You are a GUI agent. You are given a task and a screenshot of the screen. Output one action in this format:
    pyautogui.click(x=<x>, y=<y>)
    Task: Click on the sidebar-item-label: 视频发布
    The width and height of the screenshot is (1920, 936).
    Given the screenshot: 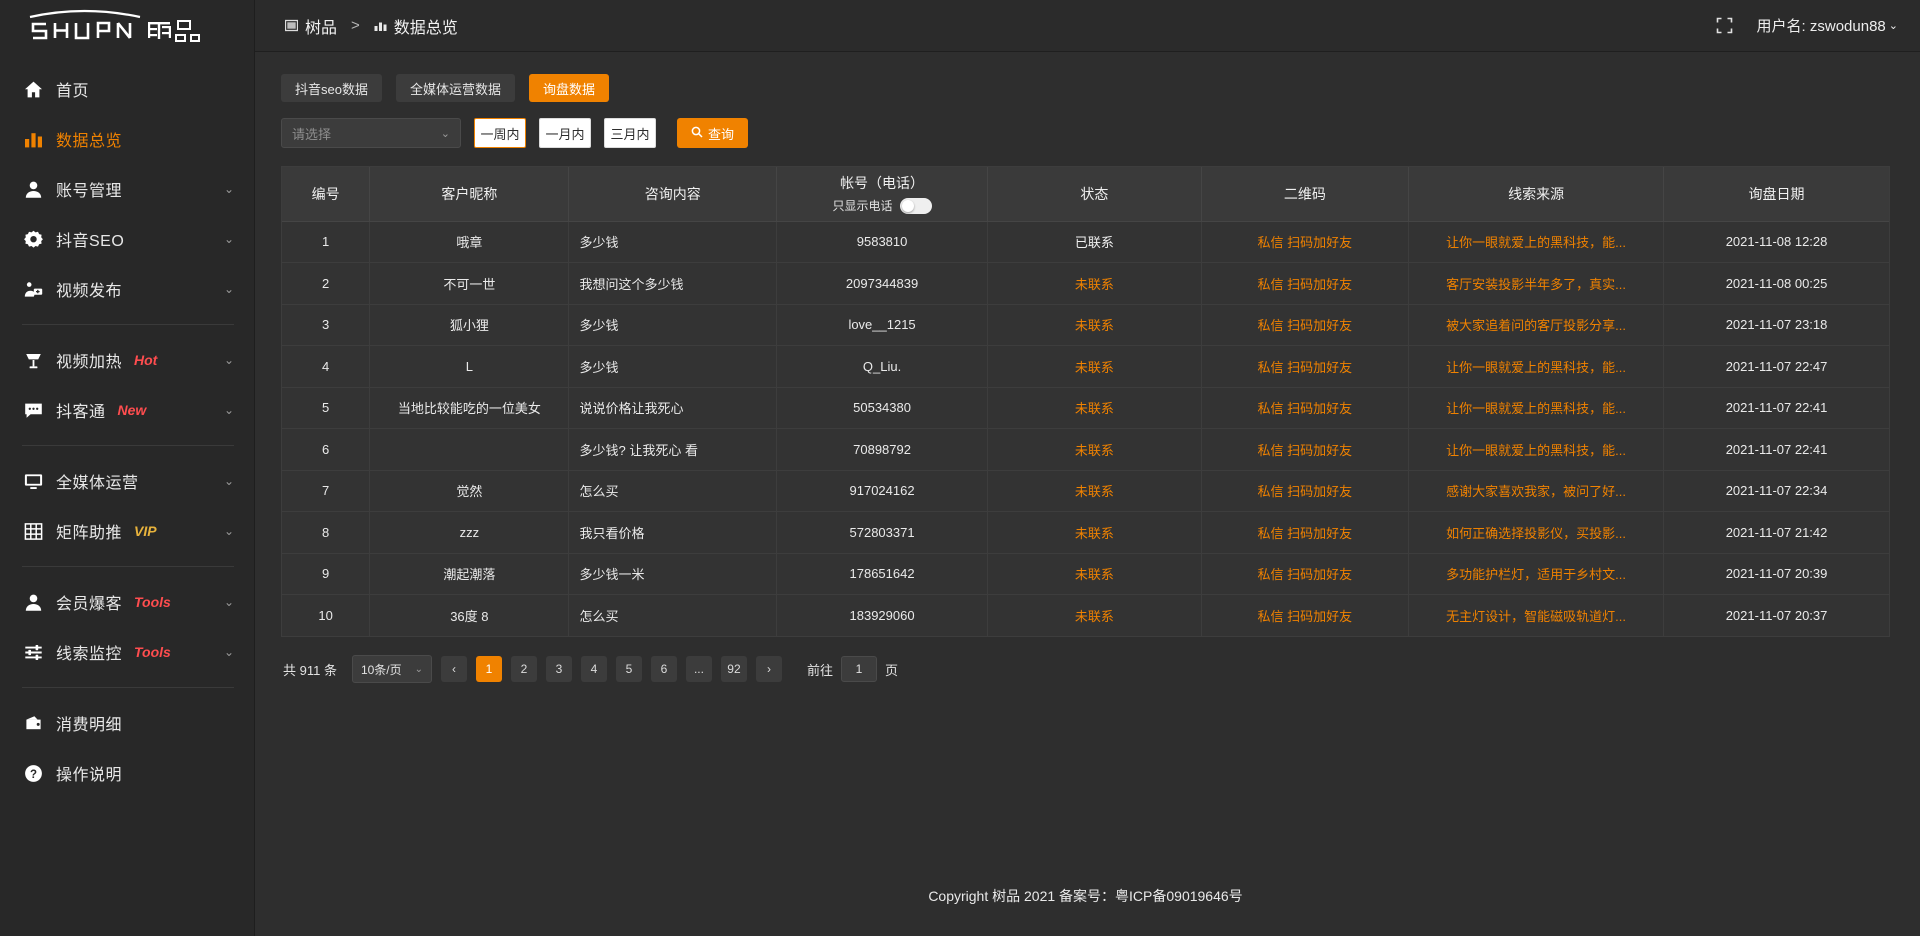 What is the action you would take?
    pyautogui.click(x=89, y=291)
    